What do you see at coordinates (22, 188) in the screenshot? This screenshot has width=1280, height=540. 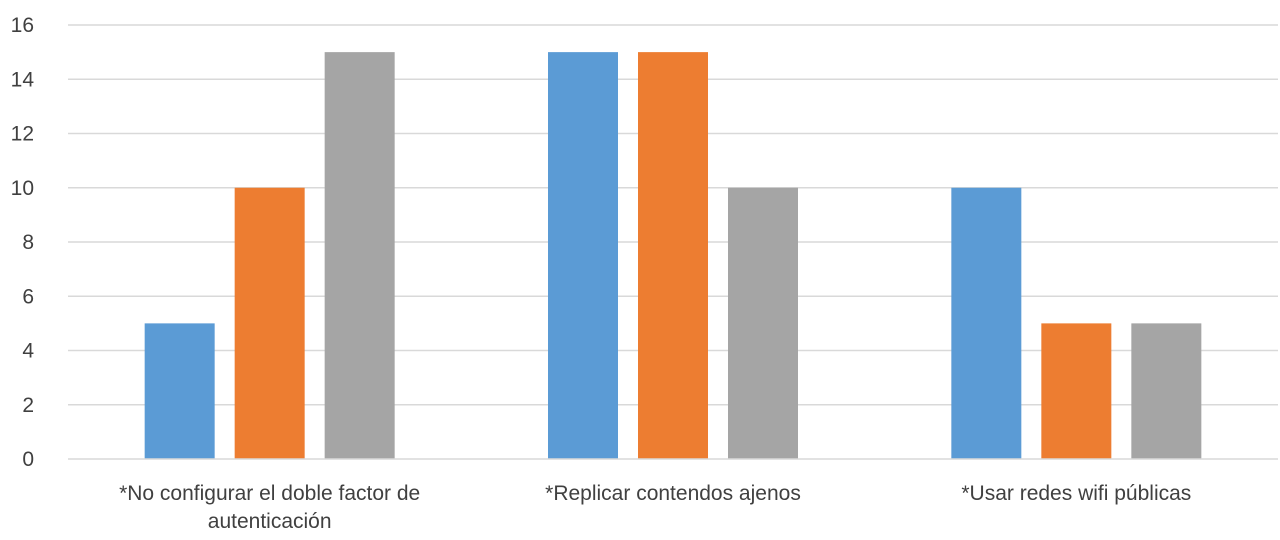 I see `y-tick-label: 10` at bounding box center [22, 188].